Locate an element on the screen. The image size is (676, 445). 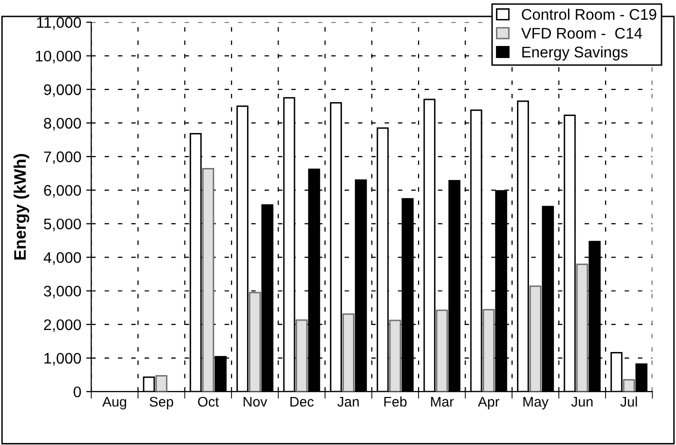
x-tick-label: Feb is located at coordinates (395, 401).